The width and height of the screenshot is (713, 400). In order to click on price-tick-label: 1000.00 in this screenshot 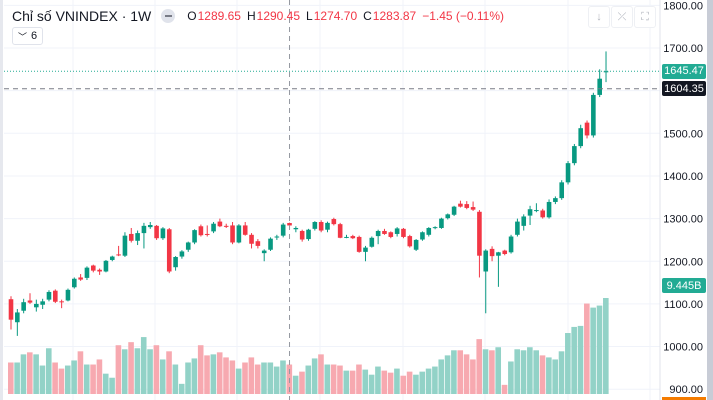, I will do `click(683, 348)`.